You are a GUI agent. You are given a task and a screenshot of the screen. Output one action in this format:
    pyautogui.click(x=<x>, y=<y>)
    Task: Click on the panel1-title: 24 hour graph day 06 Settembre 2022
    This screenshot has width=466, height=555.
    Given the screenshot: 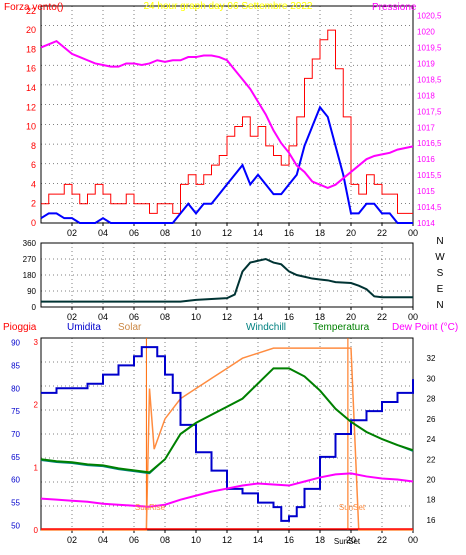 What is the action you would take?
    pyautogui.click(x=227, y=6)
    